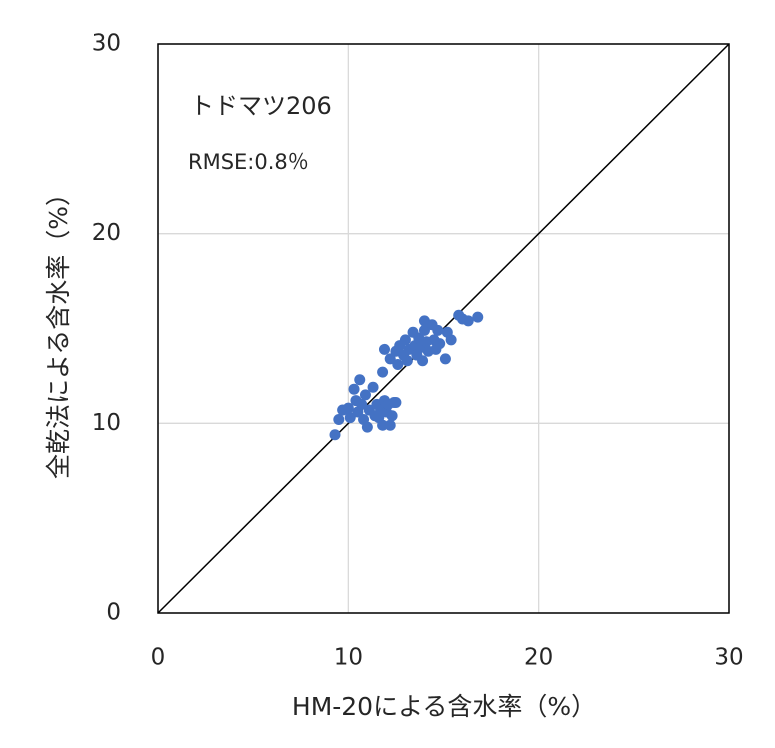 The image size is (775, 748). I want to click on x-tick-label: 30, so click(728, 658).